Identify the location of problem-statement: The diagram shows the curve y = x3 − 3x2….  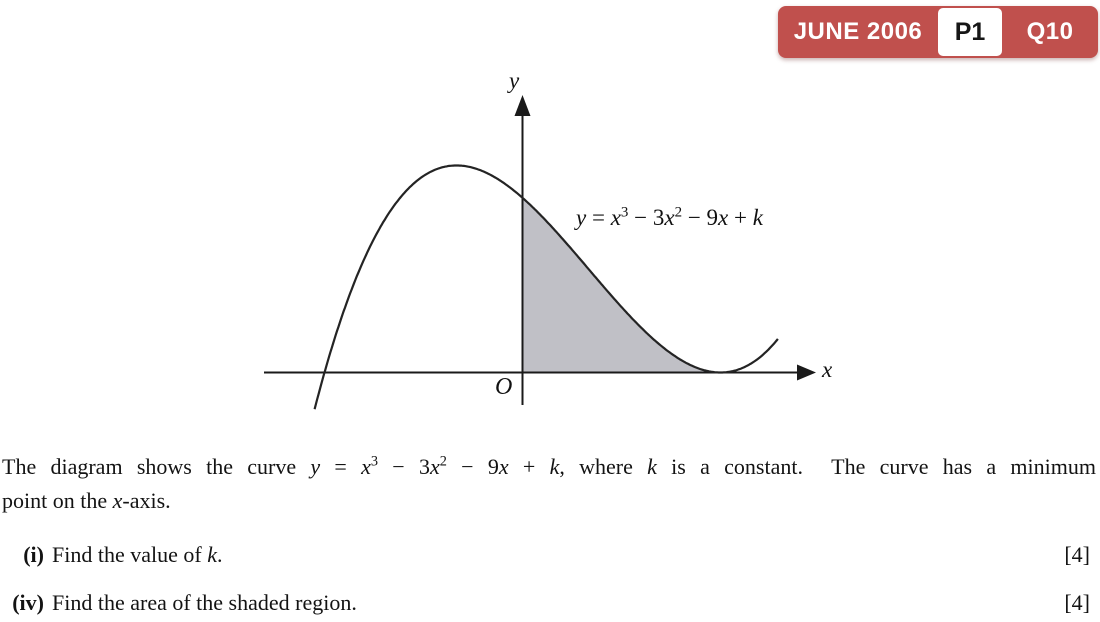
(549, 484).